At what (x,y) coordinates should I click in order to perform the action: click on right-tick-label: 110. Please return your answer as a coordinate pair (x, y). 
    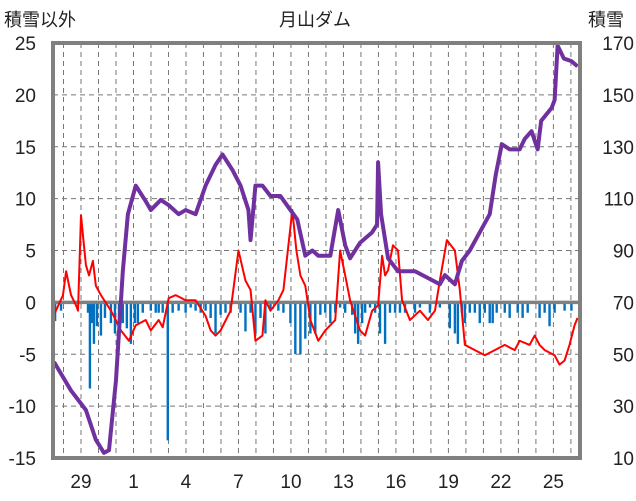
    Looking at the image, I should click on (619, 200).